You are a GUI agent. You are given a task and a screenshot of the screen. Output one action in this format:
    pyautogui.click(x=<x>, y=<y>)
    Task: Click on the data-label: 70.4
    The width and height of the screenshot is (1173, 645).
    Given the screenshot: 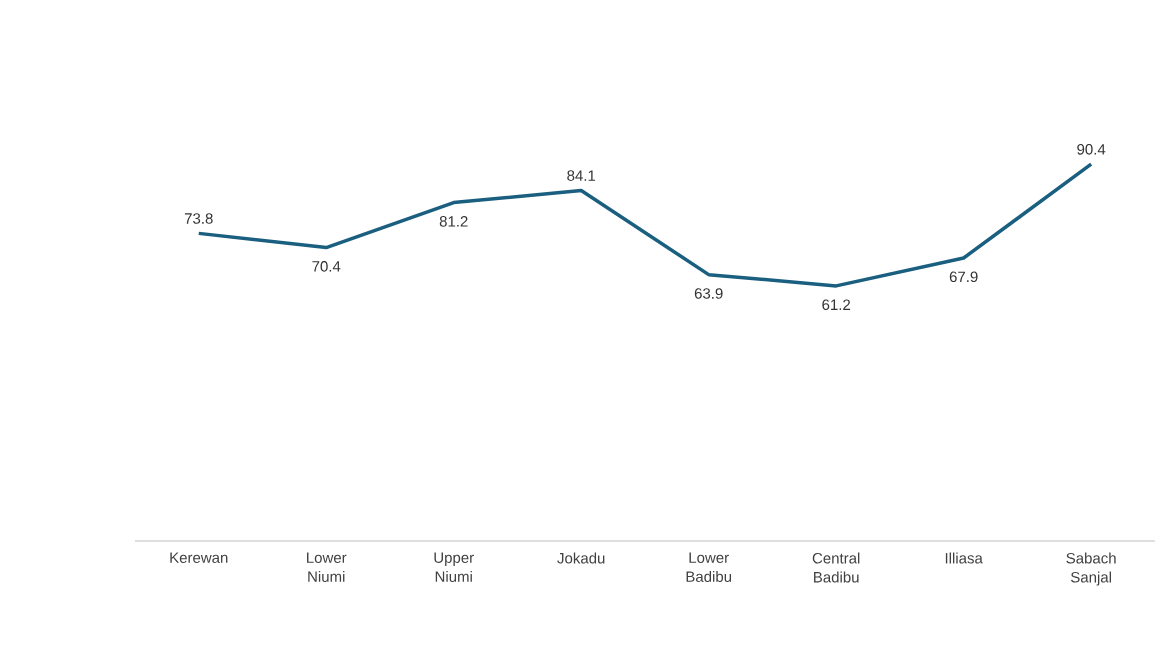 What is the action you would take?
    pyautogui.click(x=326, y=266)
    